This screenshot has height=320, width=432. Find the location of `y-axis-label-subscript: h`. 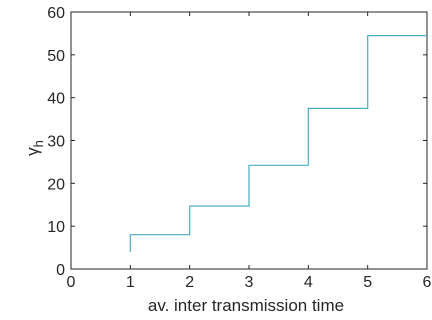

y-axis-label-subscript: h is located at coordinates (38, 143).